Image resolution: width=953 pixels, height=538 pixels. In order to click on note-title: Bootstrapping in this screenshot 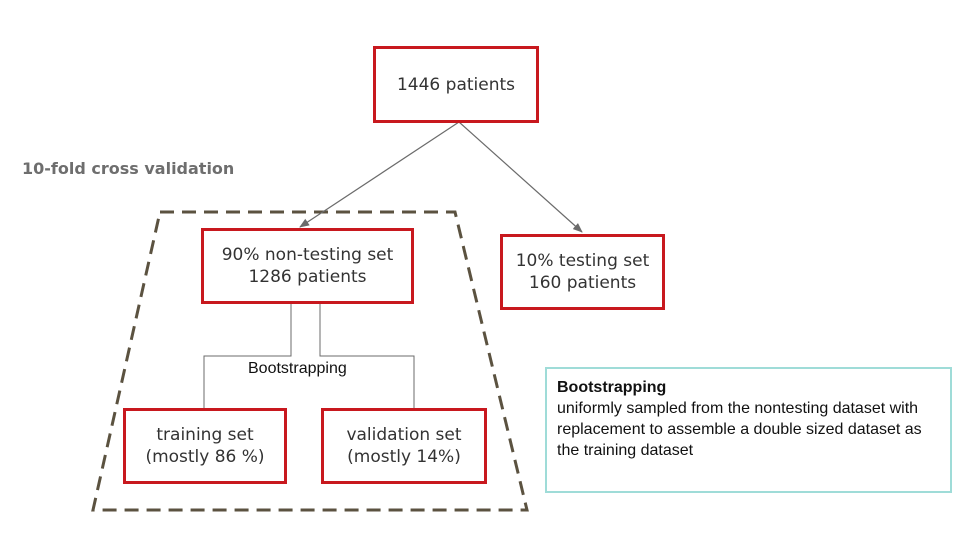, I will do `click(612, 387)`.